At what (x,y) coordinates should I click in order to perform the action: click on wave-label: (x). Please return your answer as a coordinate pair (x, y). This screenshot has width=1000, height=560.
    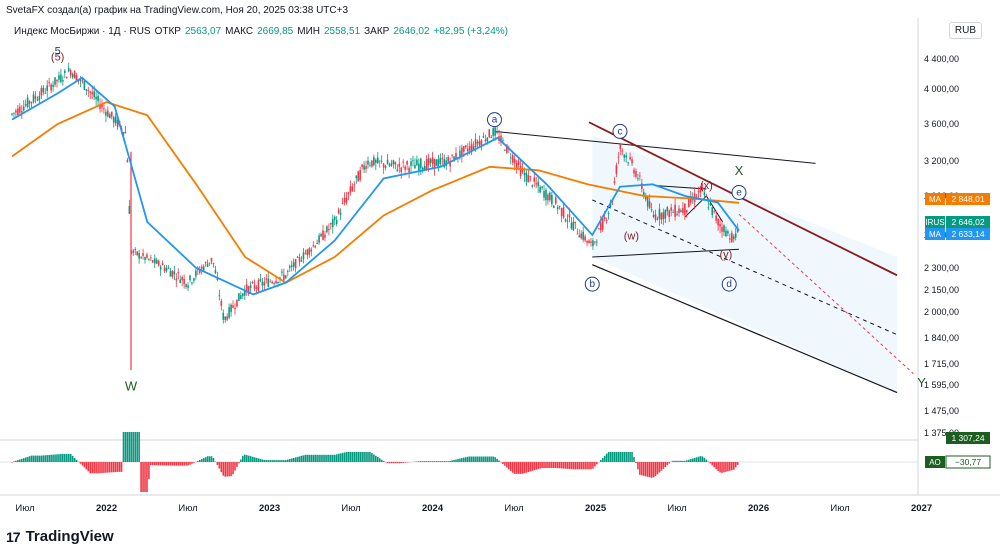
    Looking at the image, I should click on (706, 186).